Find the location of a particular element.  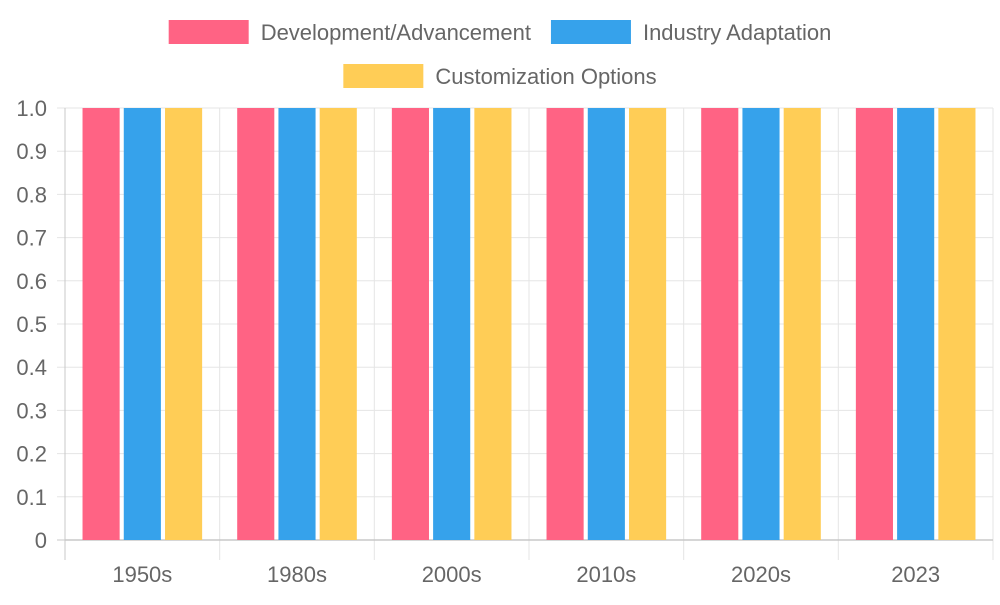

x-tick-label: 1980s is located at coordinates (297, 574).